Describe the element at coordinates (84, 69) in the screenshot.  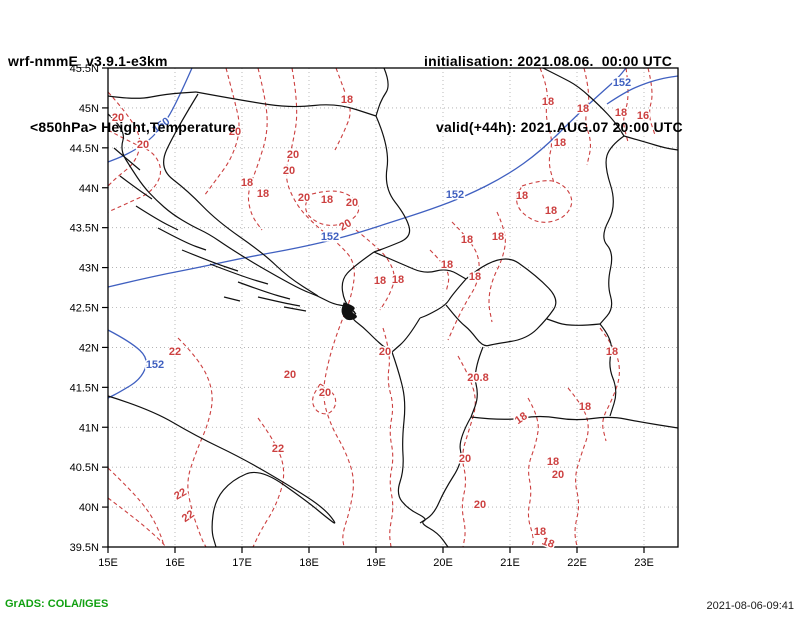
I see `y-axis-label: 45.5N` at that location.